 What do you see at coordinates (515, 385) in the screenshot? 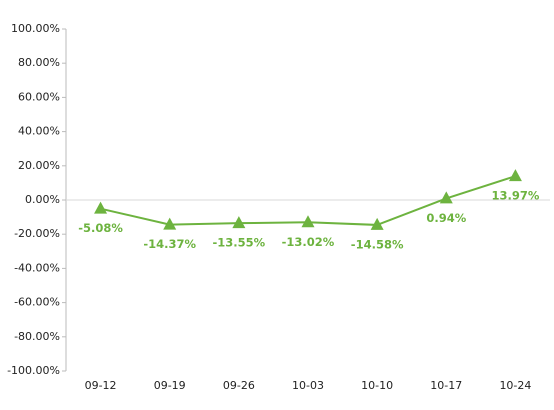
I see `x-tick-label: 10-24` at bounding box center [515, 385].